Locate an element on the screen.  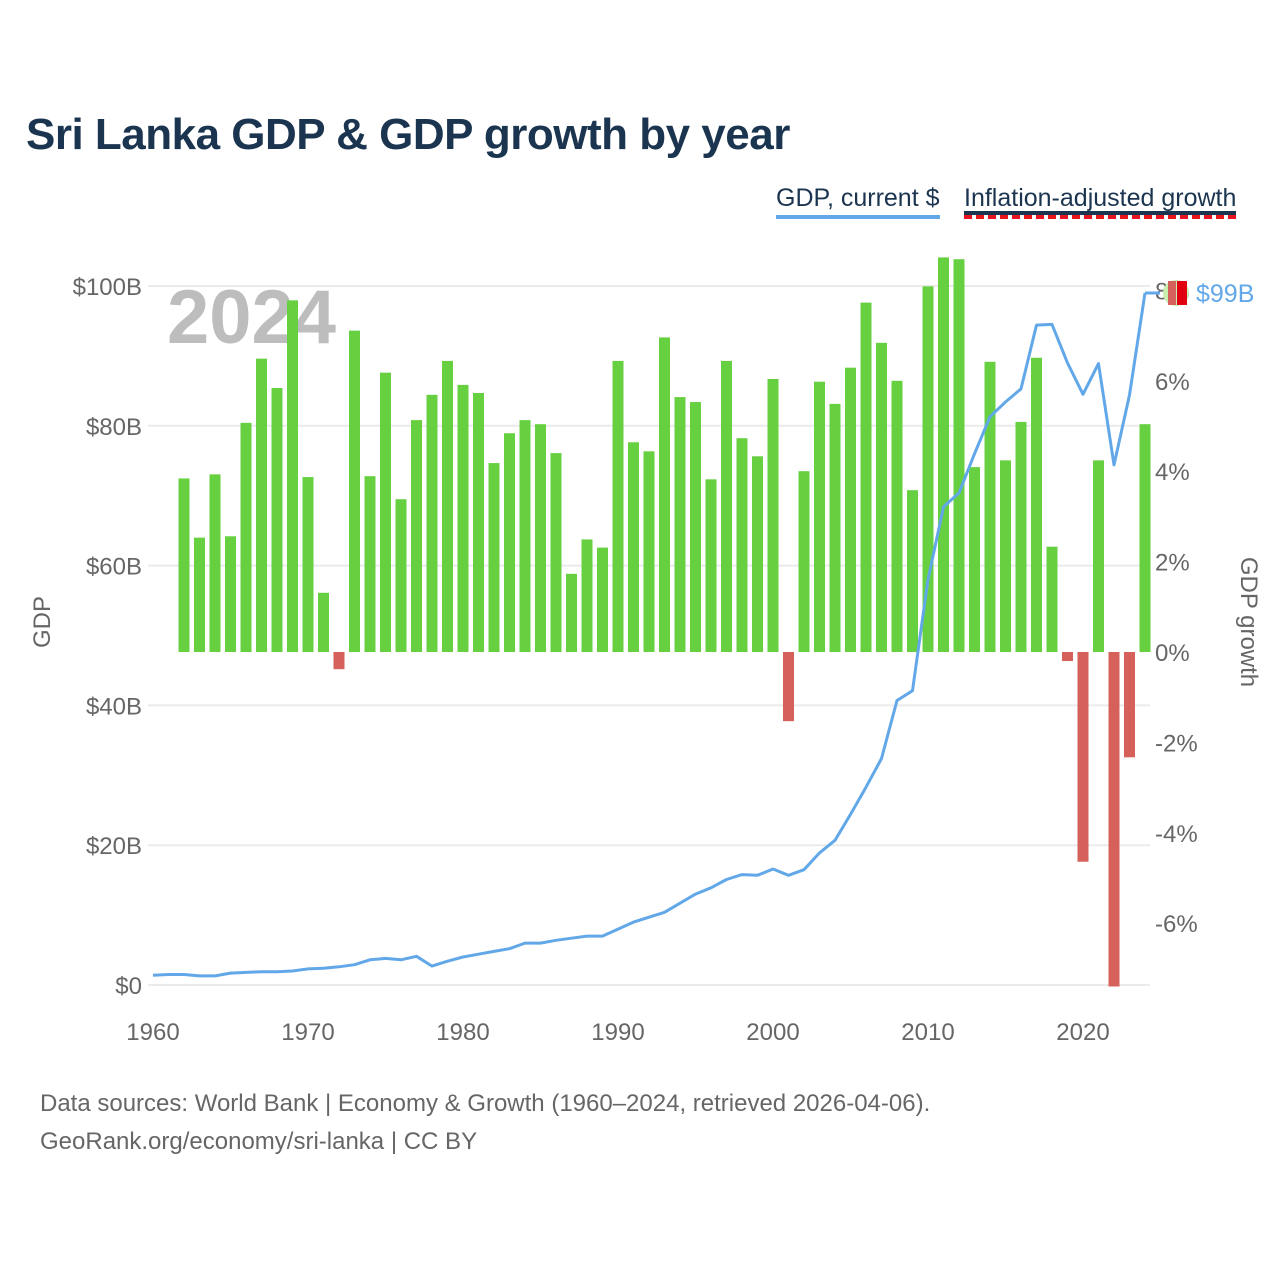
growth-bar-2001 is located at coordinates (788, 687).